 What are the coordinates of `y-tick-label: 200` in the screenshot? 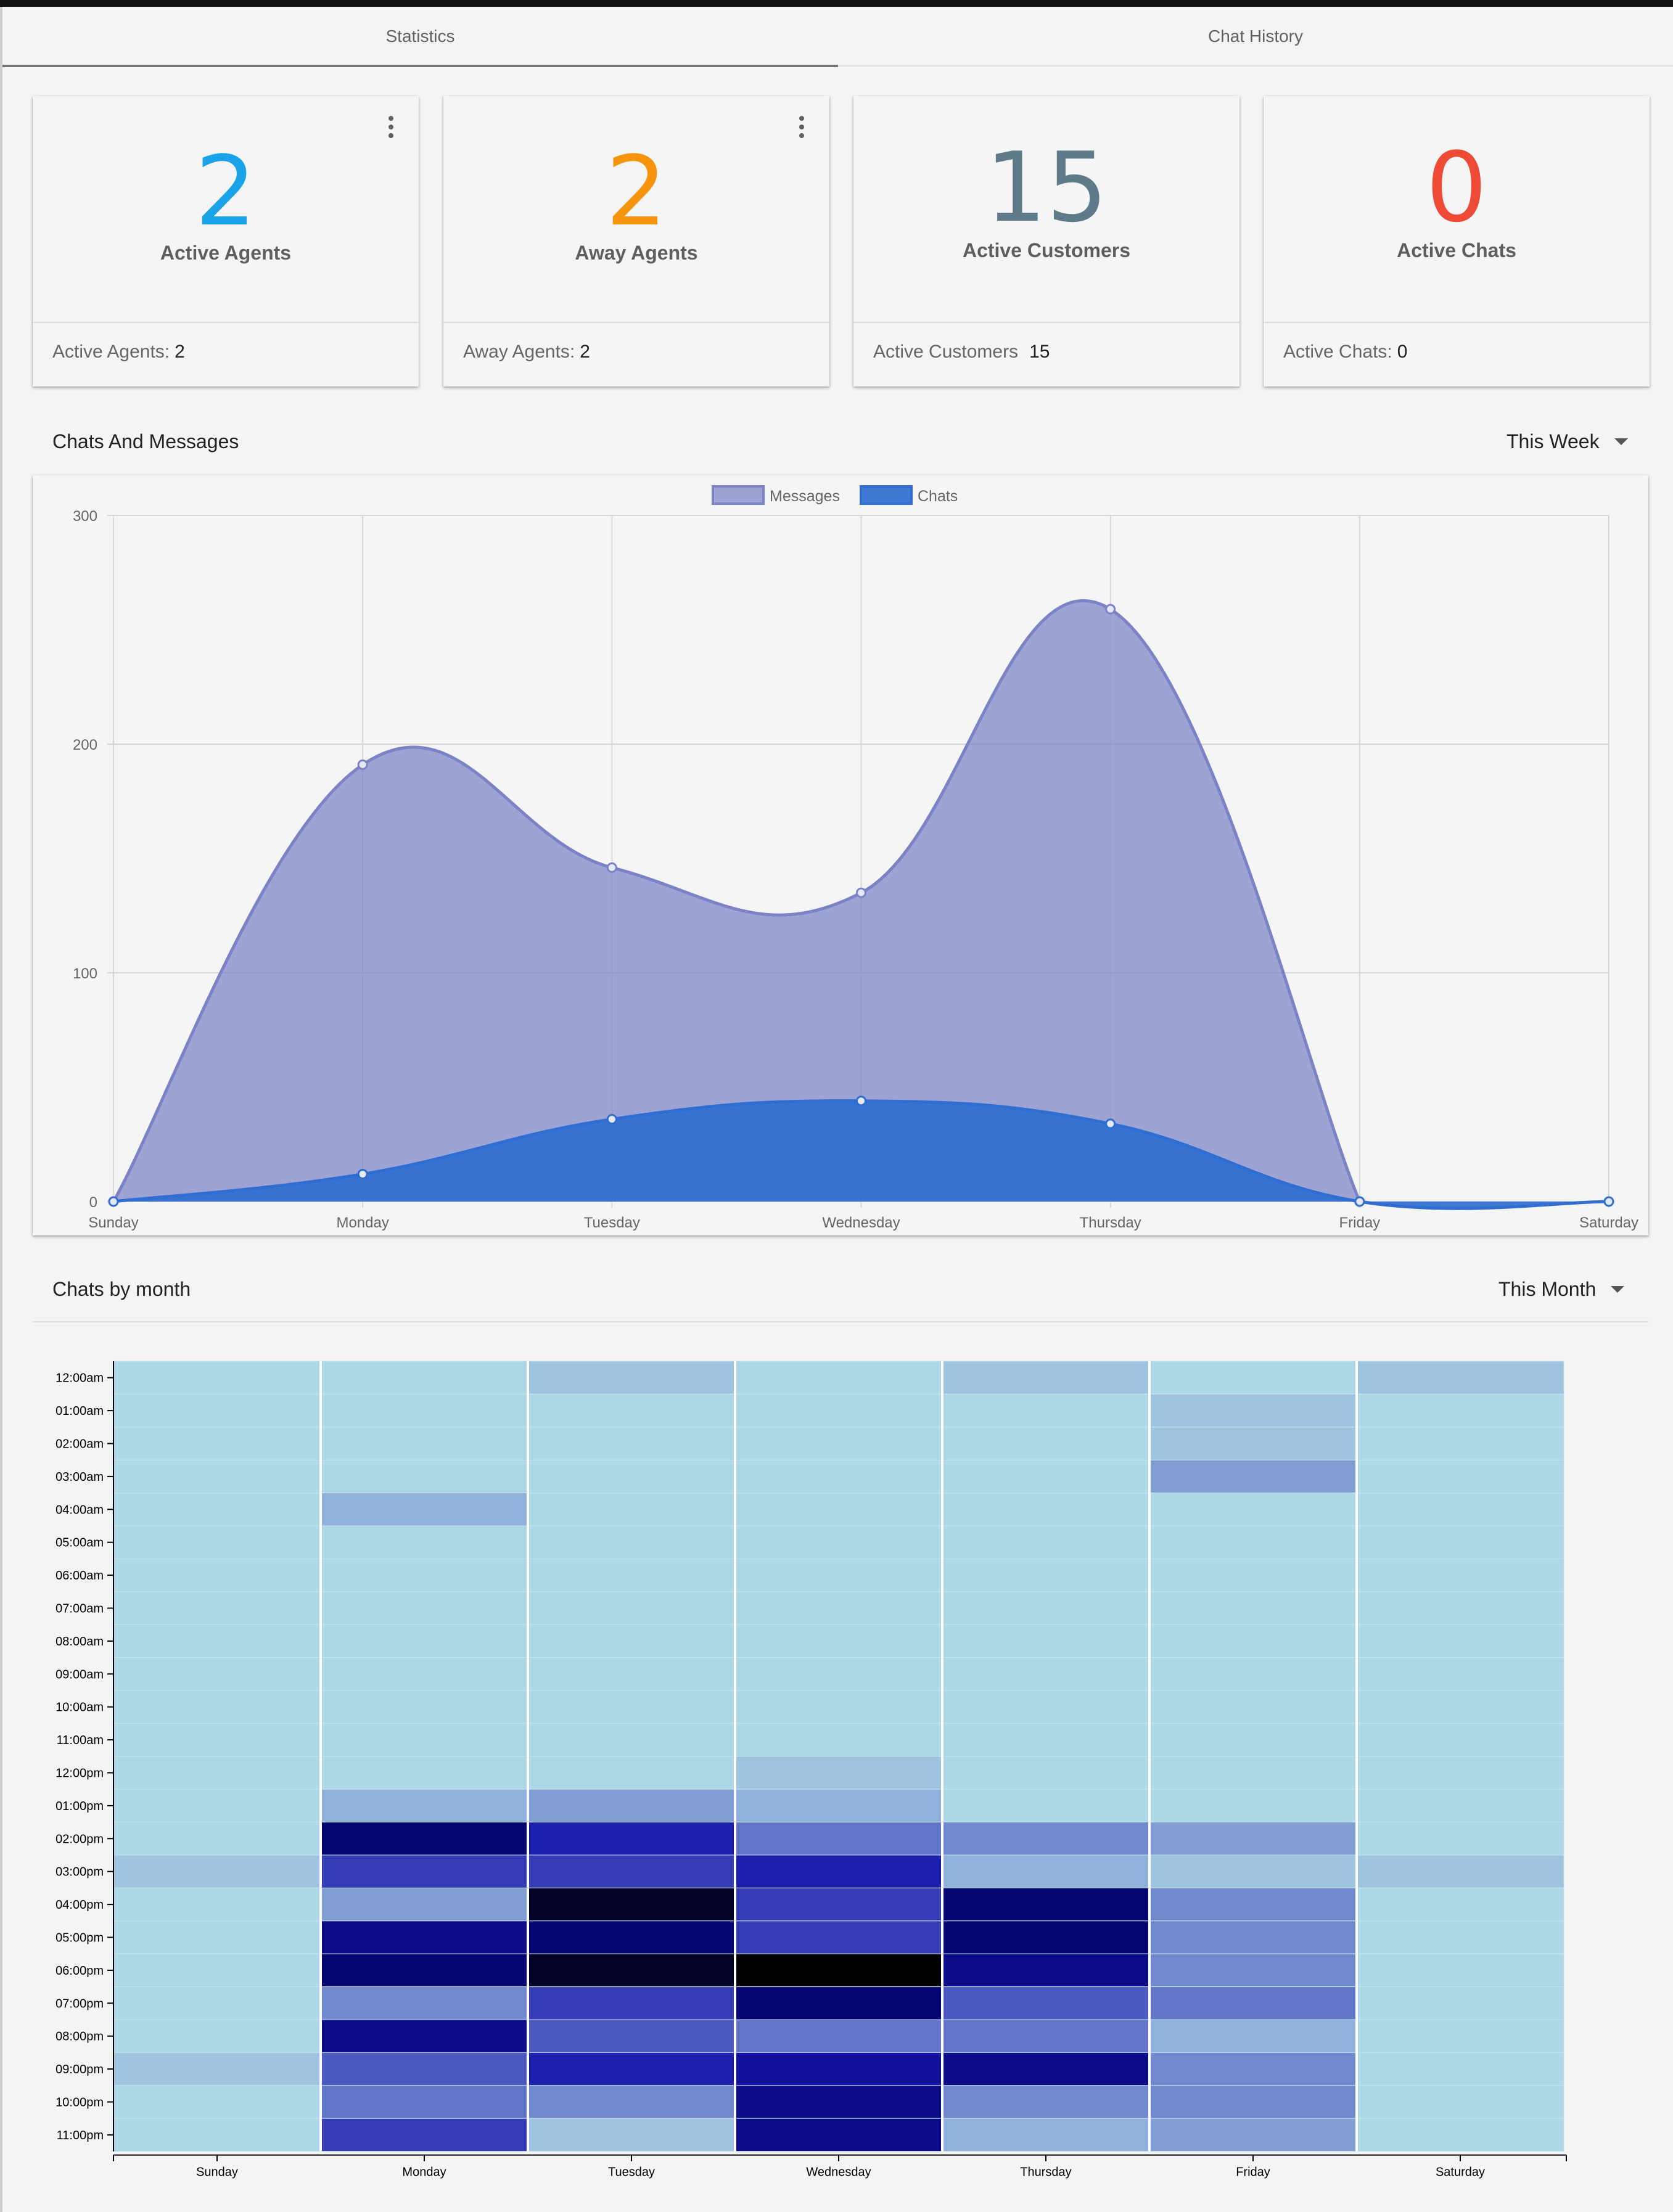 It's located at (85, 745).